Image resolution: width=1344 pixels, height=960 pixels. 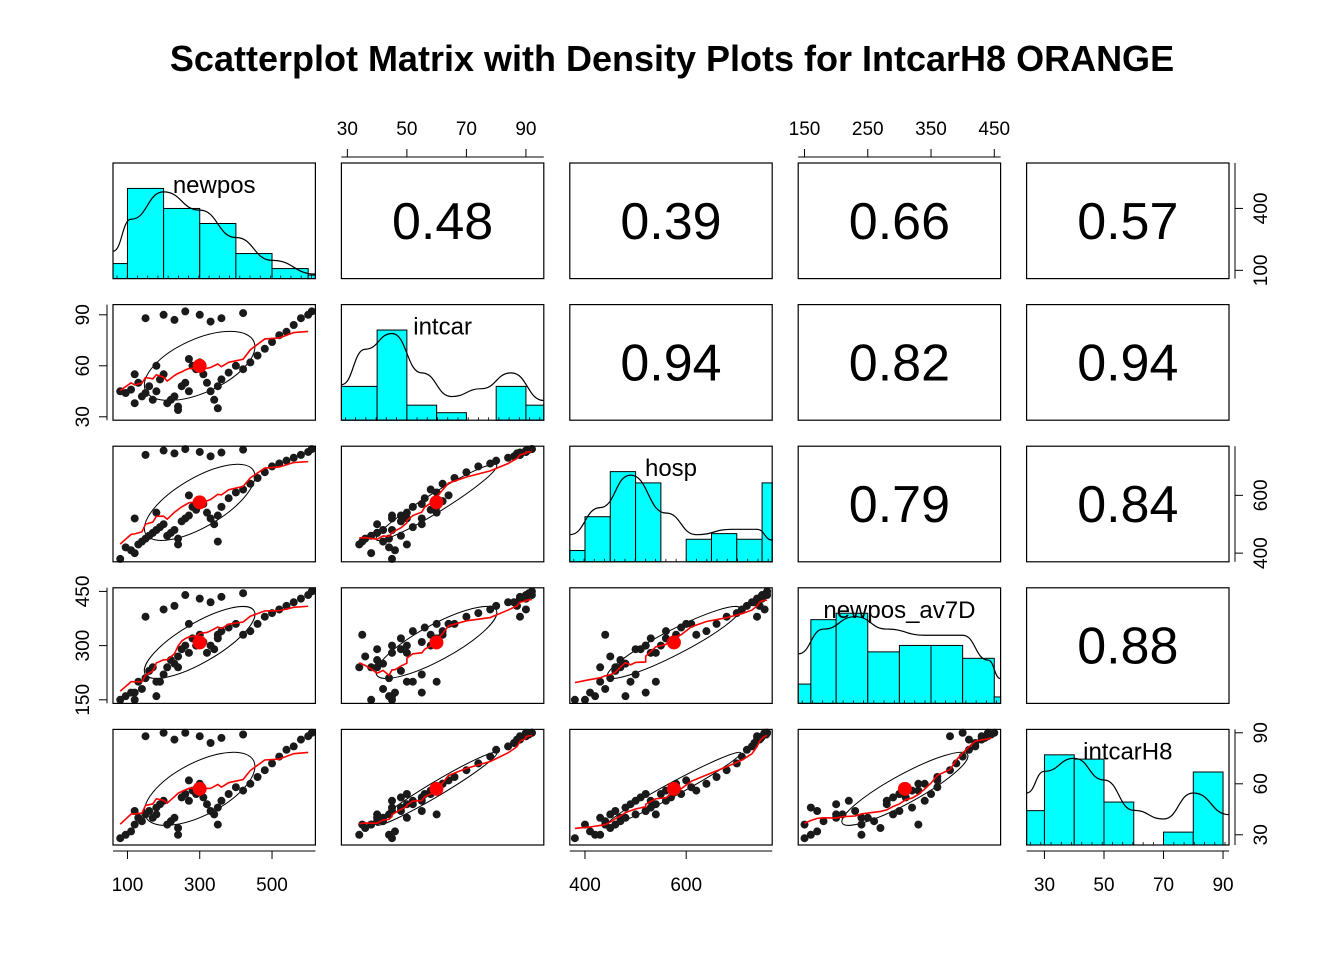 I want to click on diag-label-intcar: intcar, so click(x=442, y=327).